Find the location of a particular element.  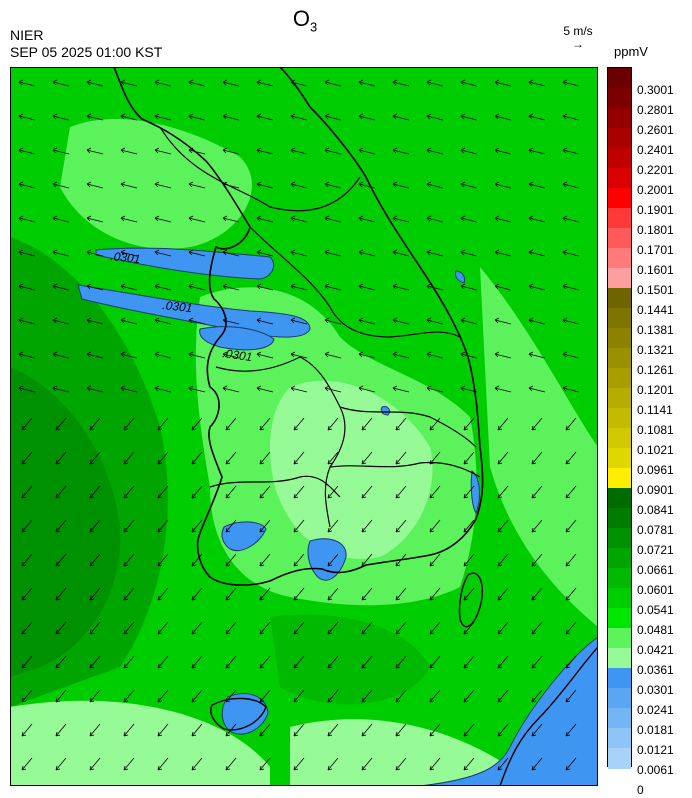

colorbar-label: 0.1081 is located at coordinates (655, 430).